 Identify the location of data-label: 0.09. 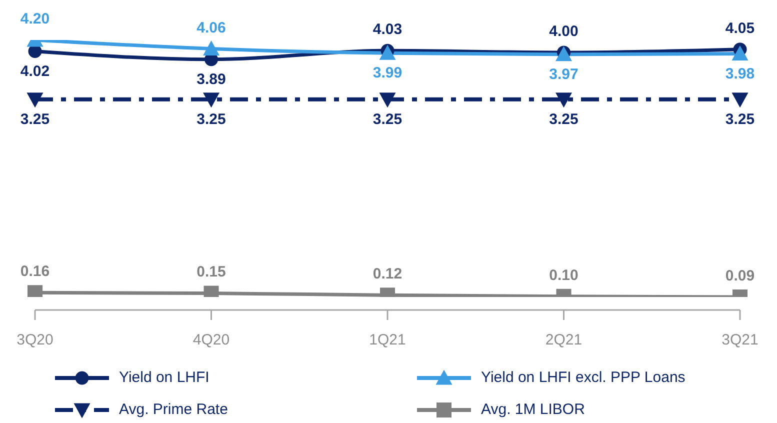
(740, 276).